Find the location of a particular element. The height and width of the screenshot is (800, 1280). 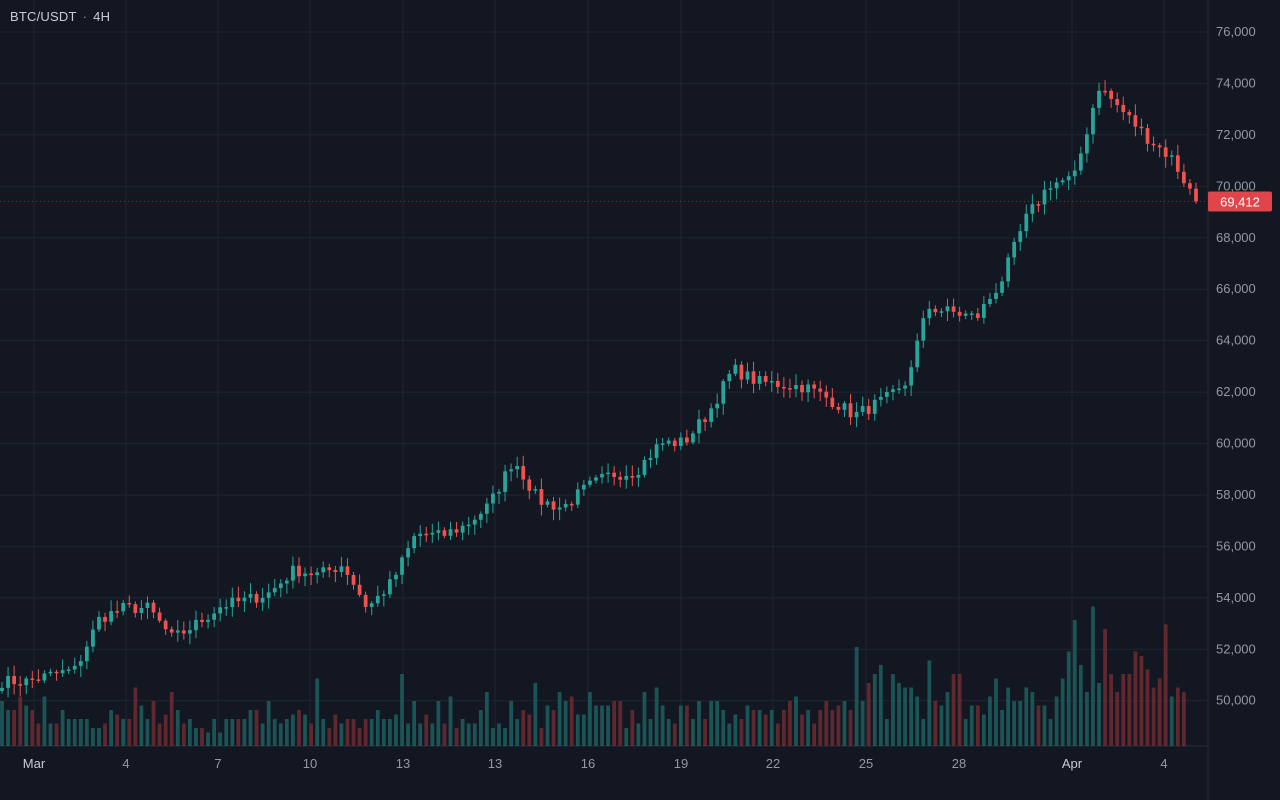

y-tick-label: 50,000 is located at coordinates (1236, 700).